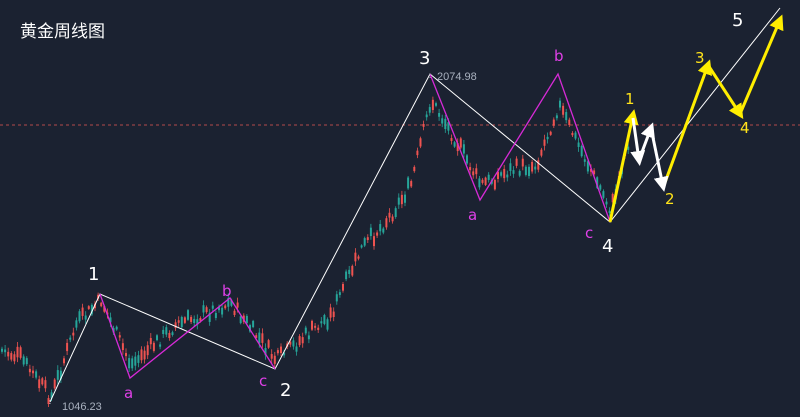  Describe the element at coordinates (737, 20) in the screenshot. I see `wave-label-5-4: 5` at that location.